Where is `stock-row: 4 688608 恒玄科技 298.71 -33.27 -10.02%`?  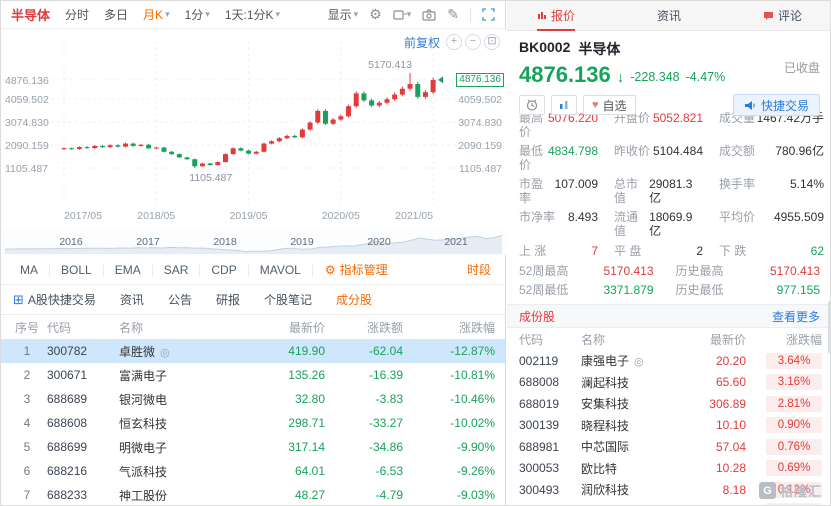 stock-row: 4 688608 恒玄科技 298.71 -33.27 -10.02% is located at coordinates (253, 423).